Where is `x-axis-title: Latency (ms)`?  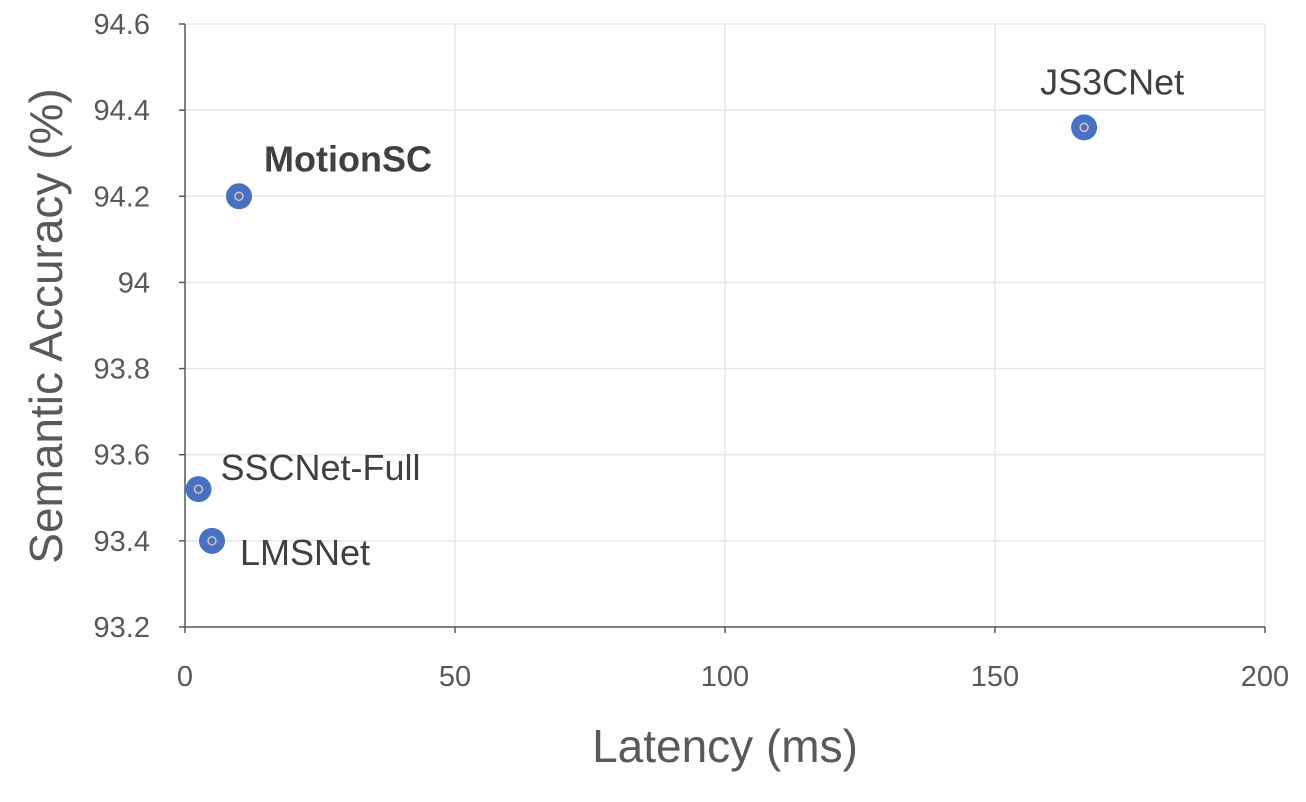 x-axis-title: Latency (ms) is located at coordinates (725, 746).